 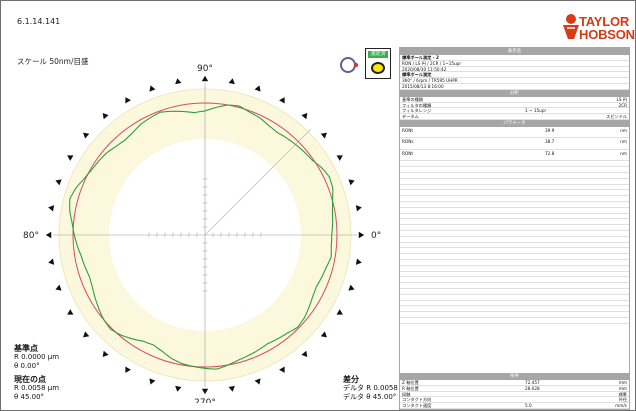 What do you see at coordinates (205, 69) in the screenshot?
I see `angle-label: 90°` at bounding box center [205, 69].